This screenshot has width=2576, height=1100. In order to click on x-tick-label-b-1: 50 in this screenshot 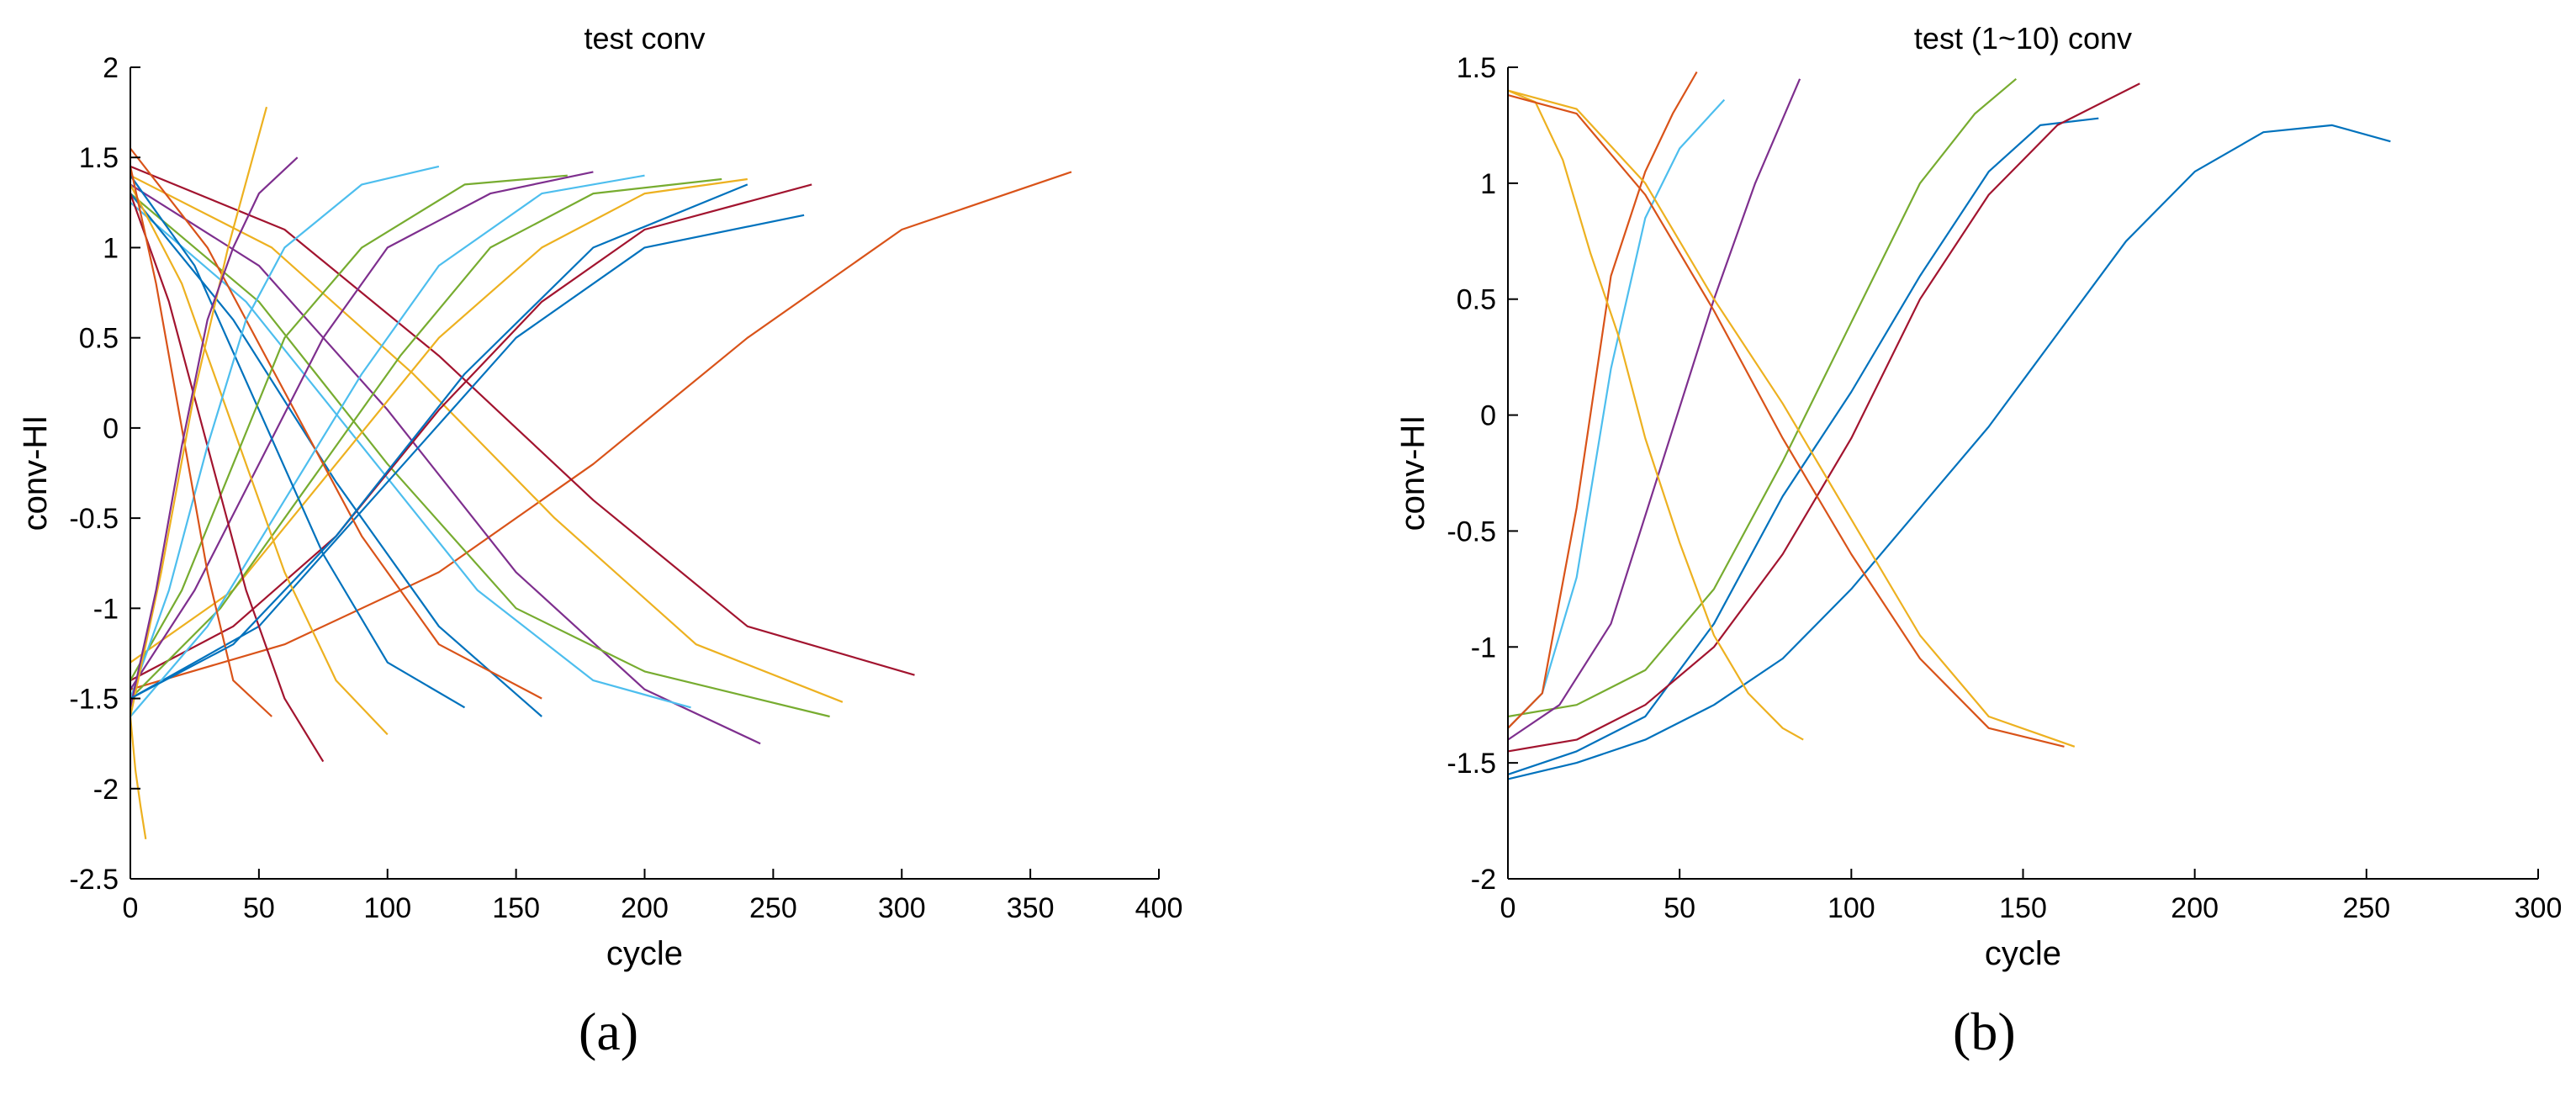, I will do `click(1679, 908)`.